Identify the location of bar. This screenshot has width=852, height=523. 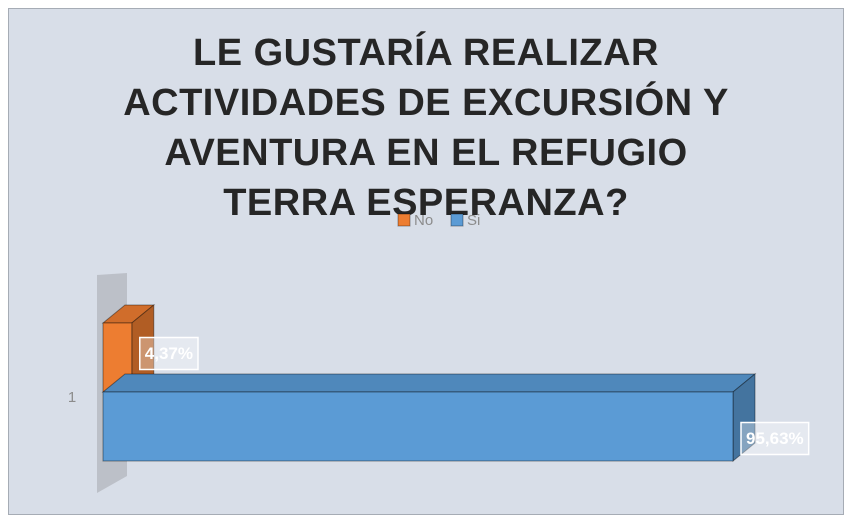
(418, 426).